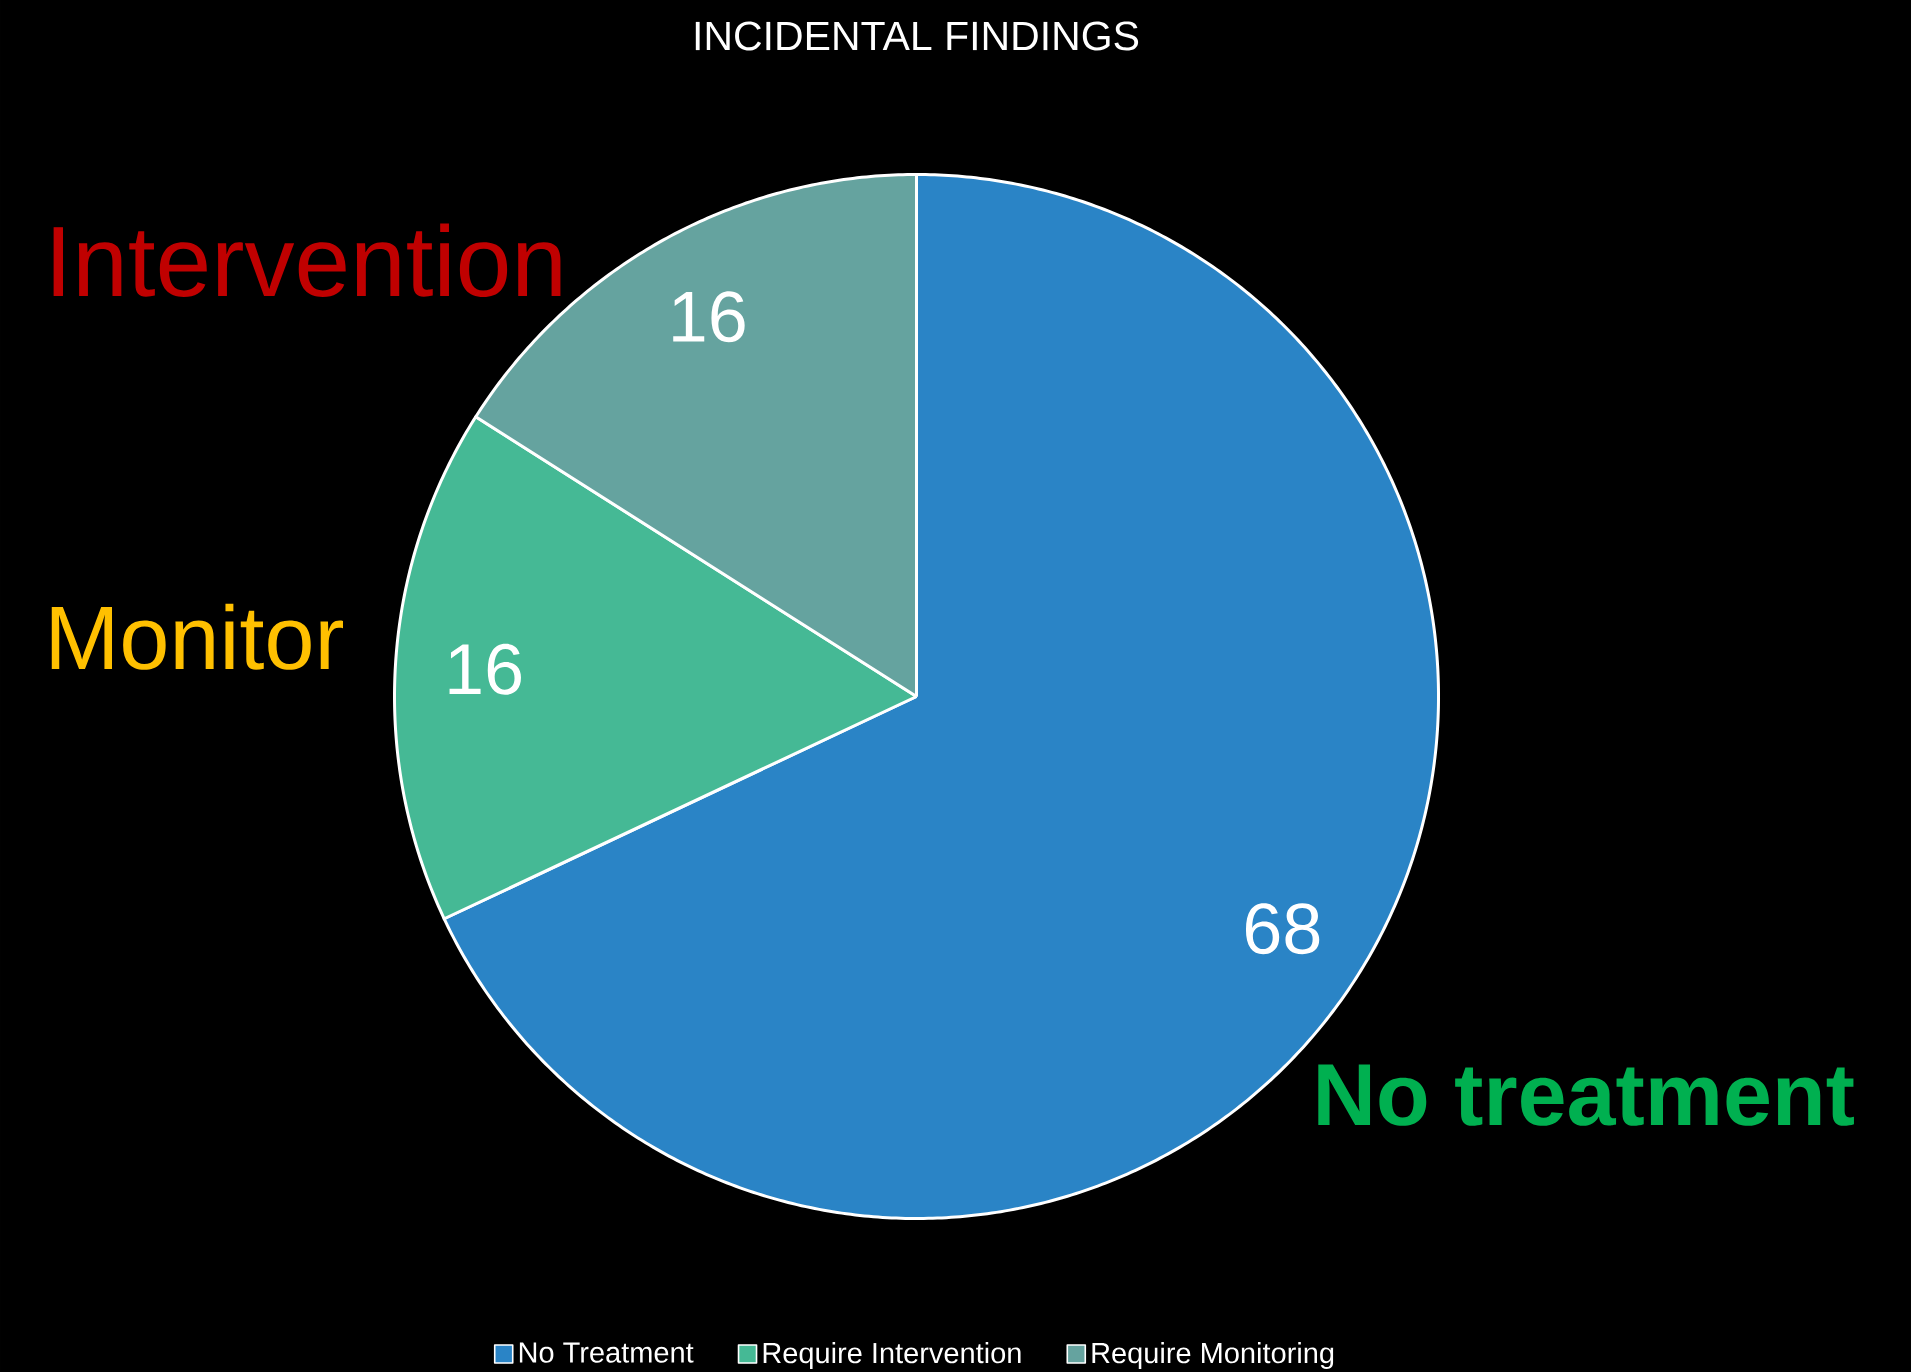  Describe the element at coordinates (1213, 1355) in the screenshot. I see `legend-label: Require Monitoring` at that location.